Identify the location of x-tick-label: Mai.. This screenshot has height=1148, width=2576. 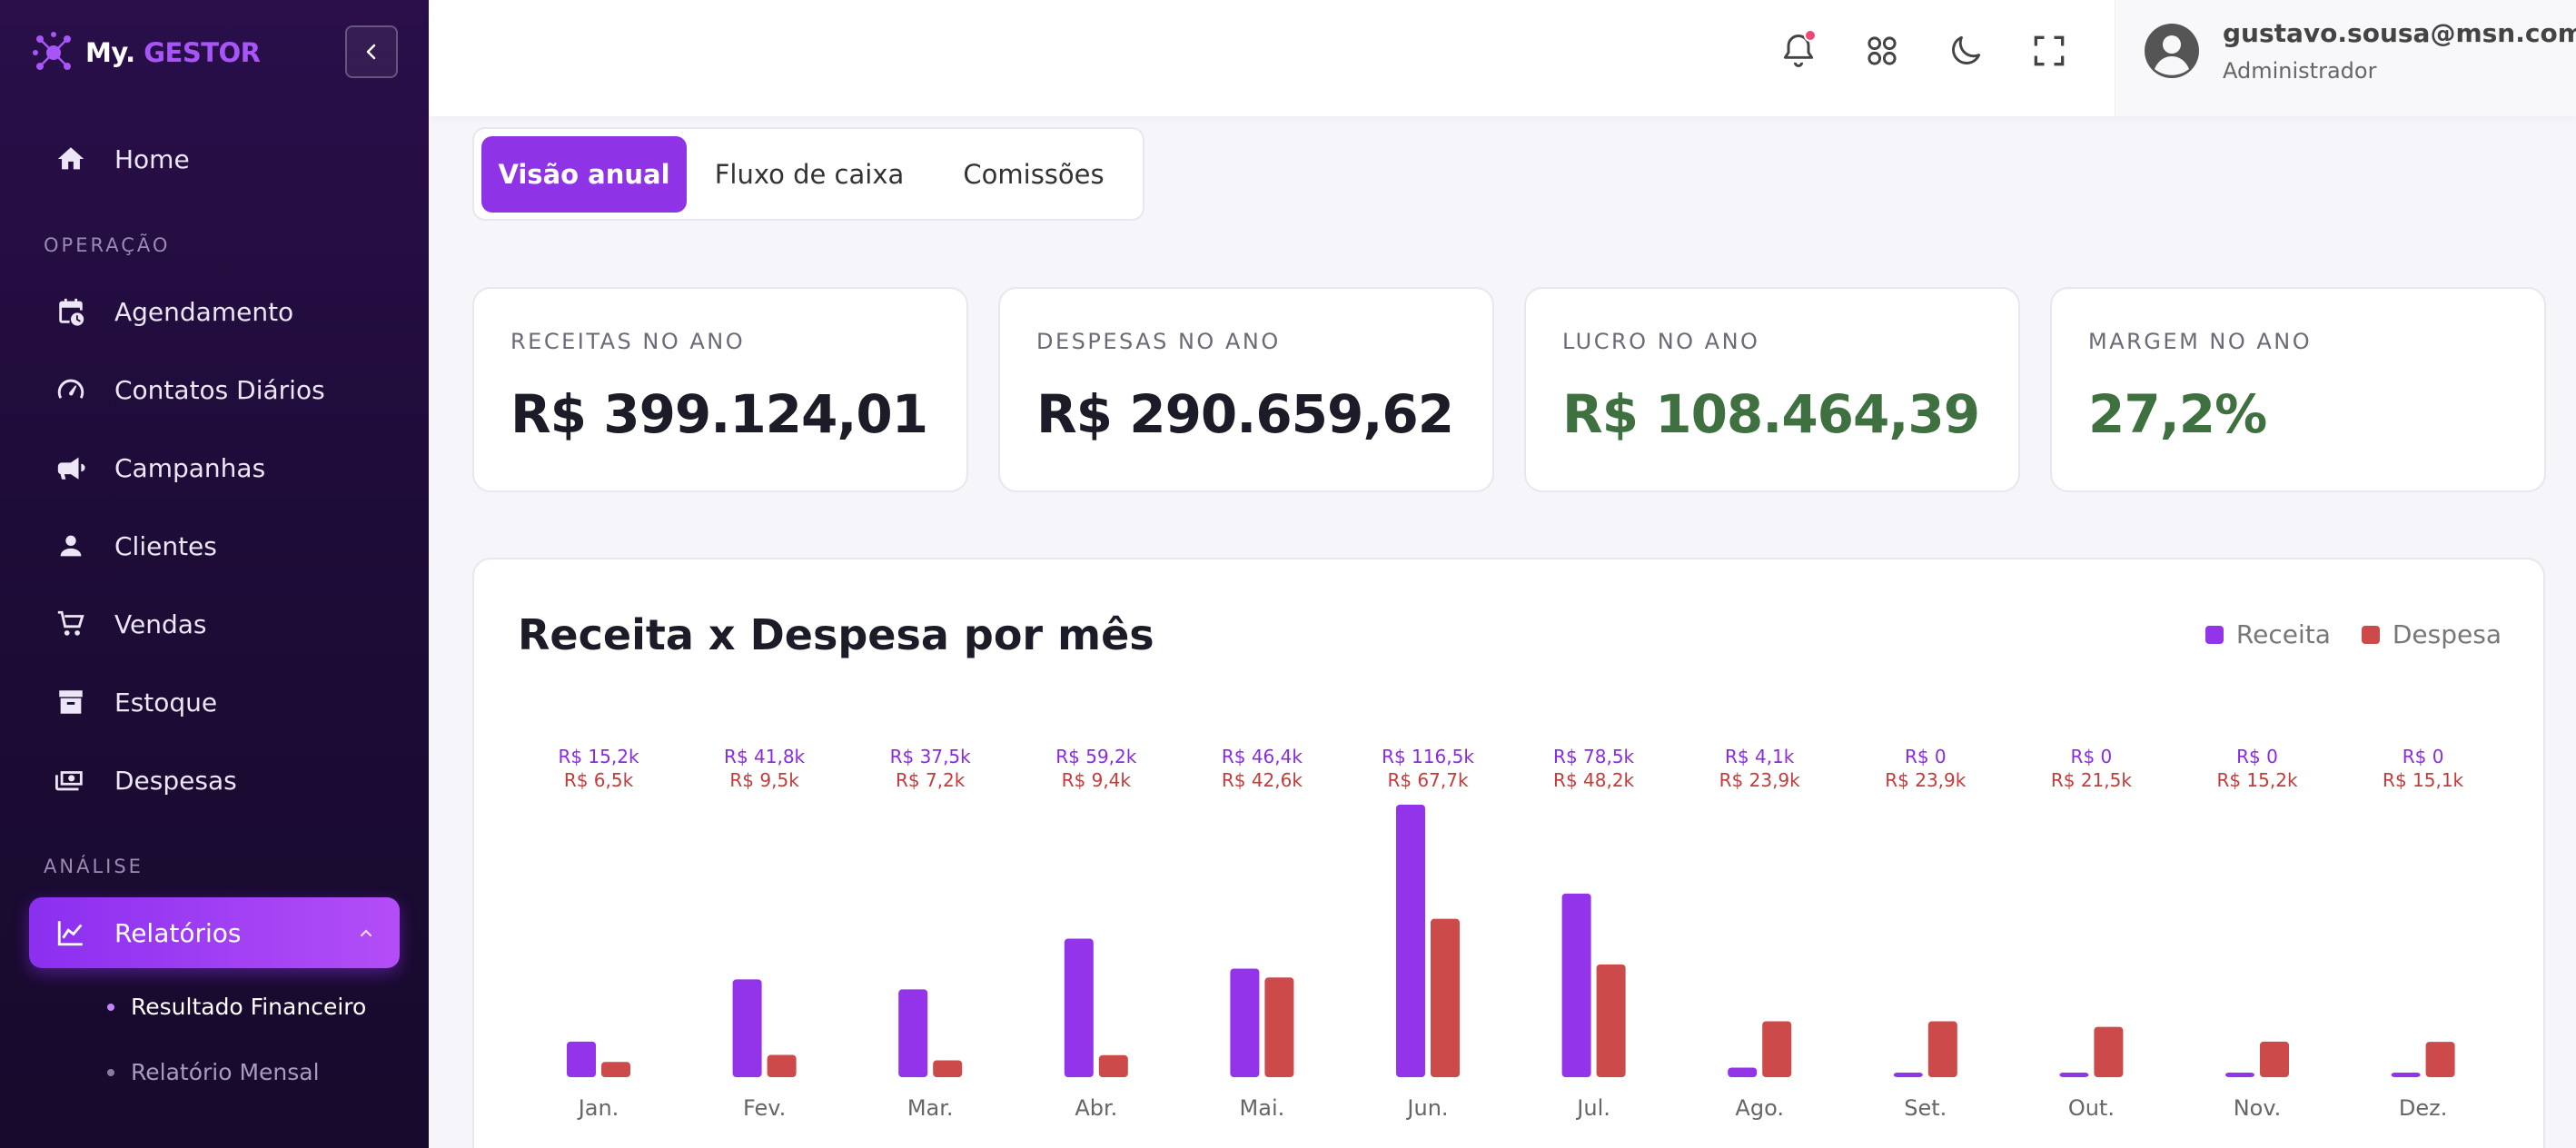
(1262, 1108).